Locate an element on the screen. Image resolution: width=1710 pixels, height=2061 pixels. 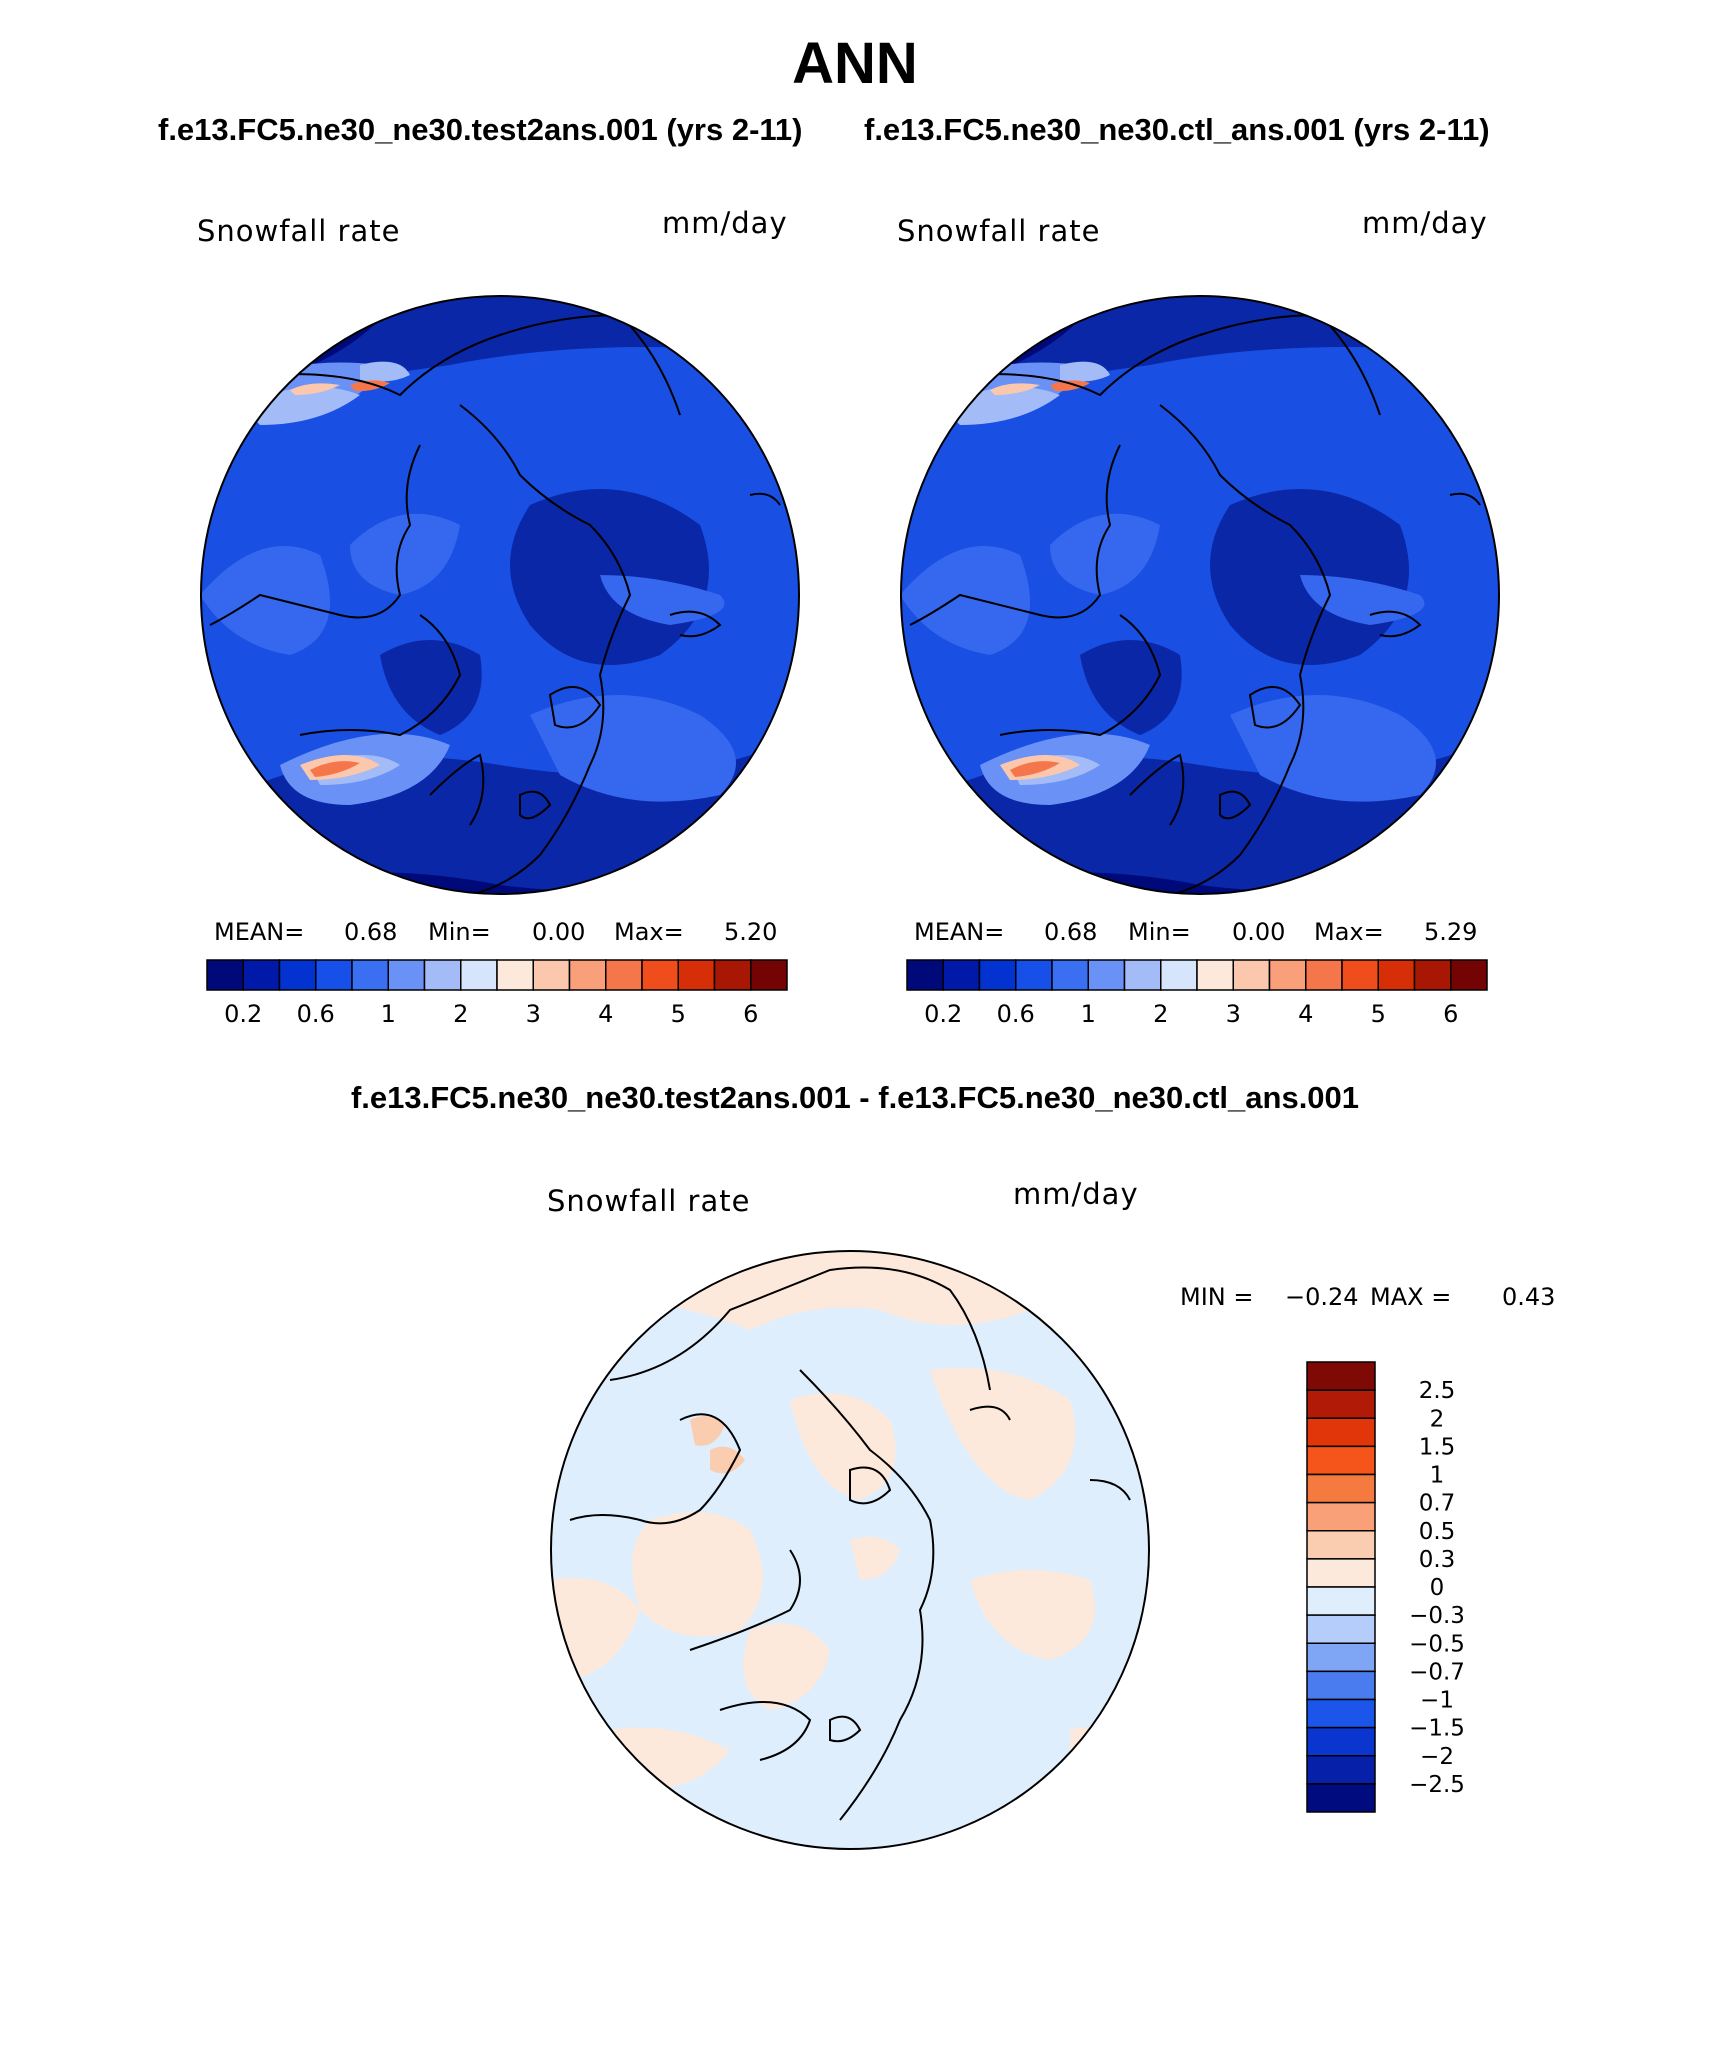
panel2-stats: MEAN= 0.68 Min= 0.00 Max= 5.29 is located at coordinates (1204, 933).